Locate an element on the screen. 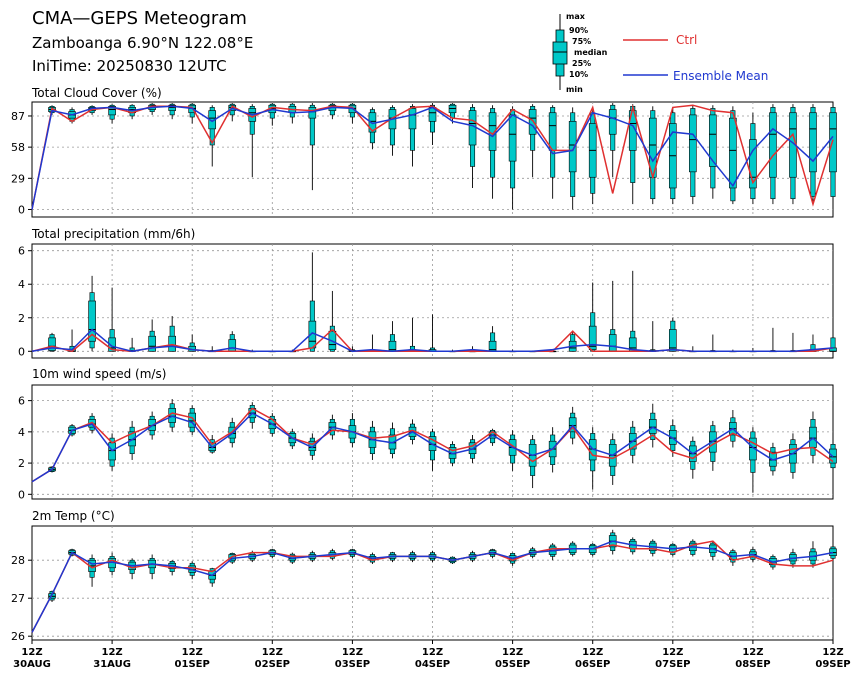  location-label: Zamboanga 6.90°N 122.08°E is located at coordinates (142, 43).